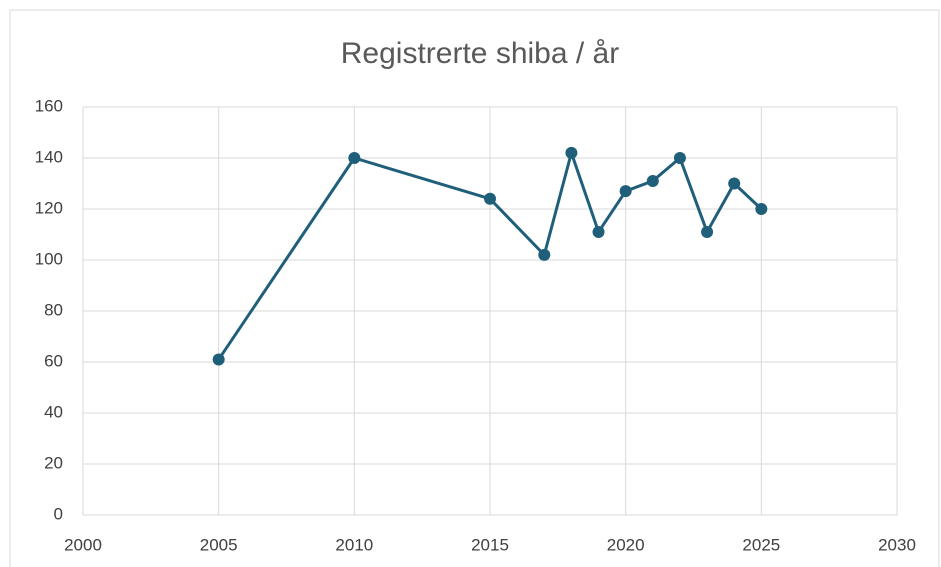  I want to click on x-tick-label: 2015, so click(490, 544).